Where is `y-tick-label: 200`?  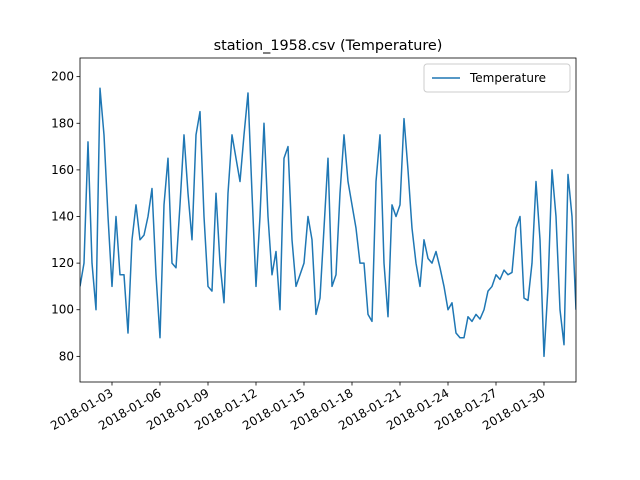
y-tick-label: 200 is located at coordinates (62, 77).